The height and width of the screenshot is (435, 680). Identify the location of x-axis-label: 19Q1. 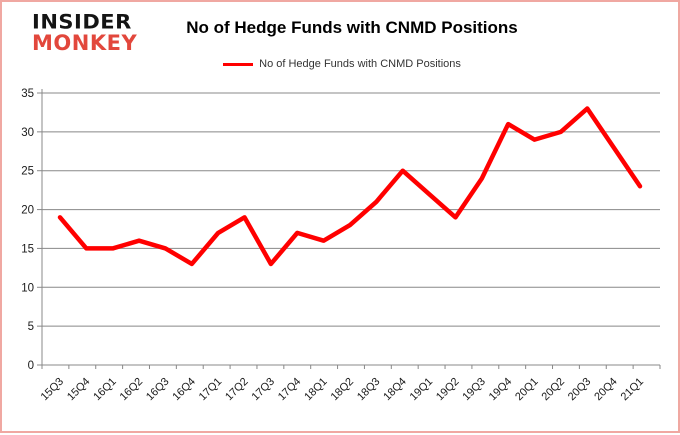
(422, 390).